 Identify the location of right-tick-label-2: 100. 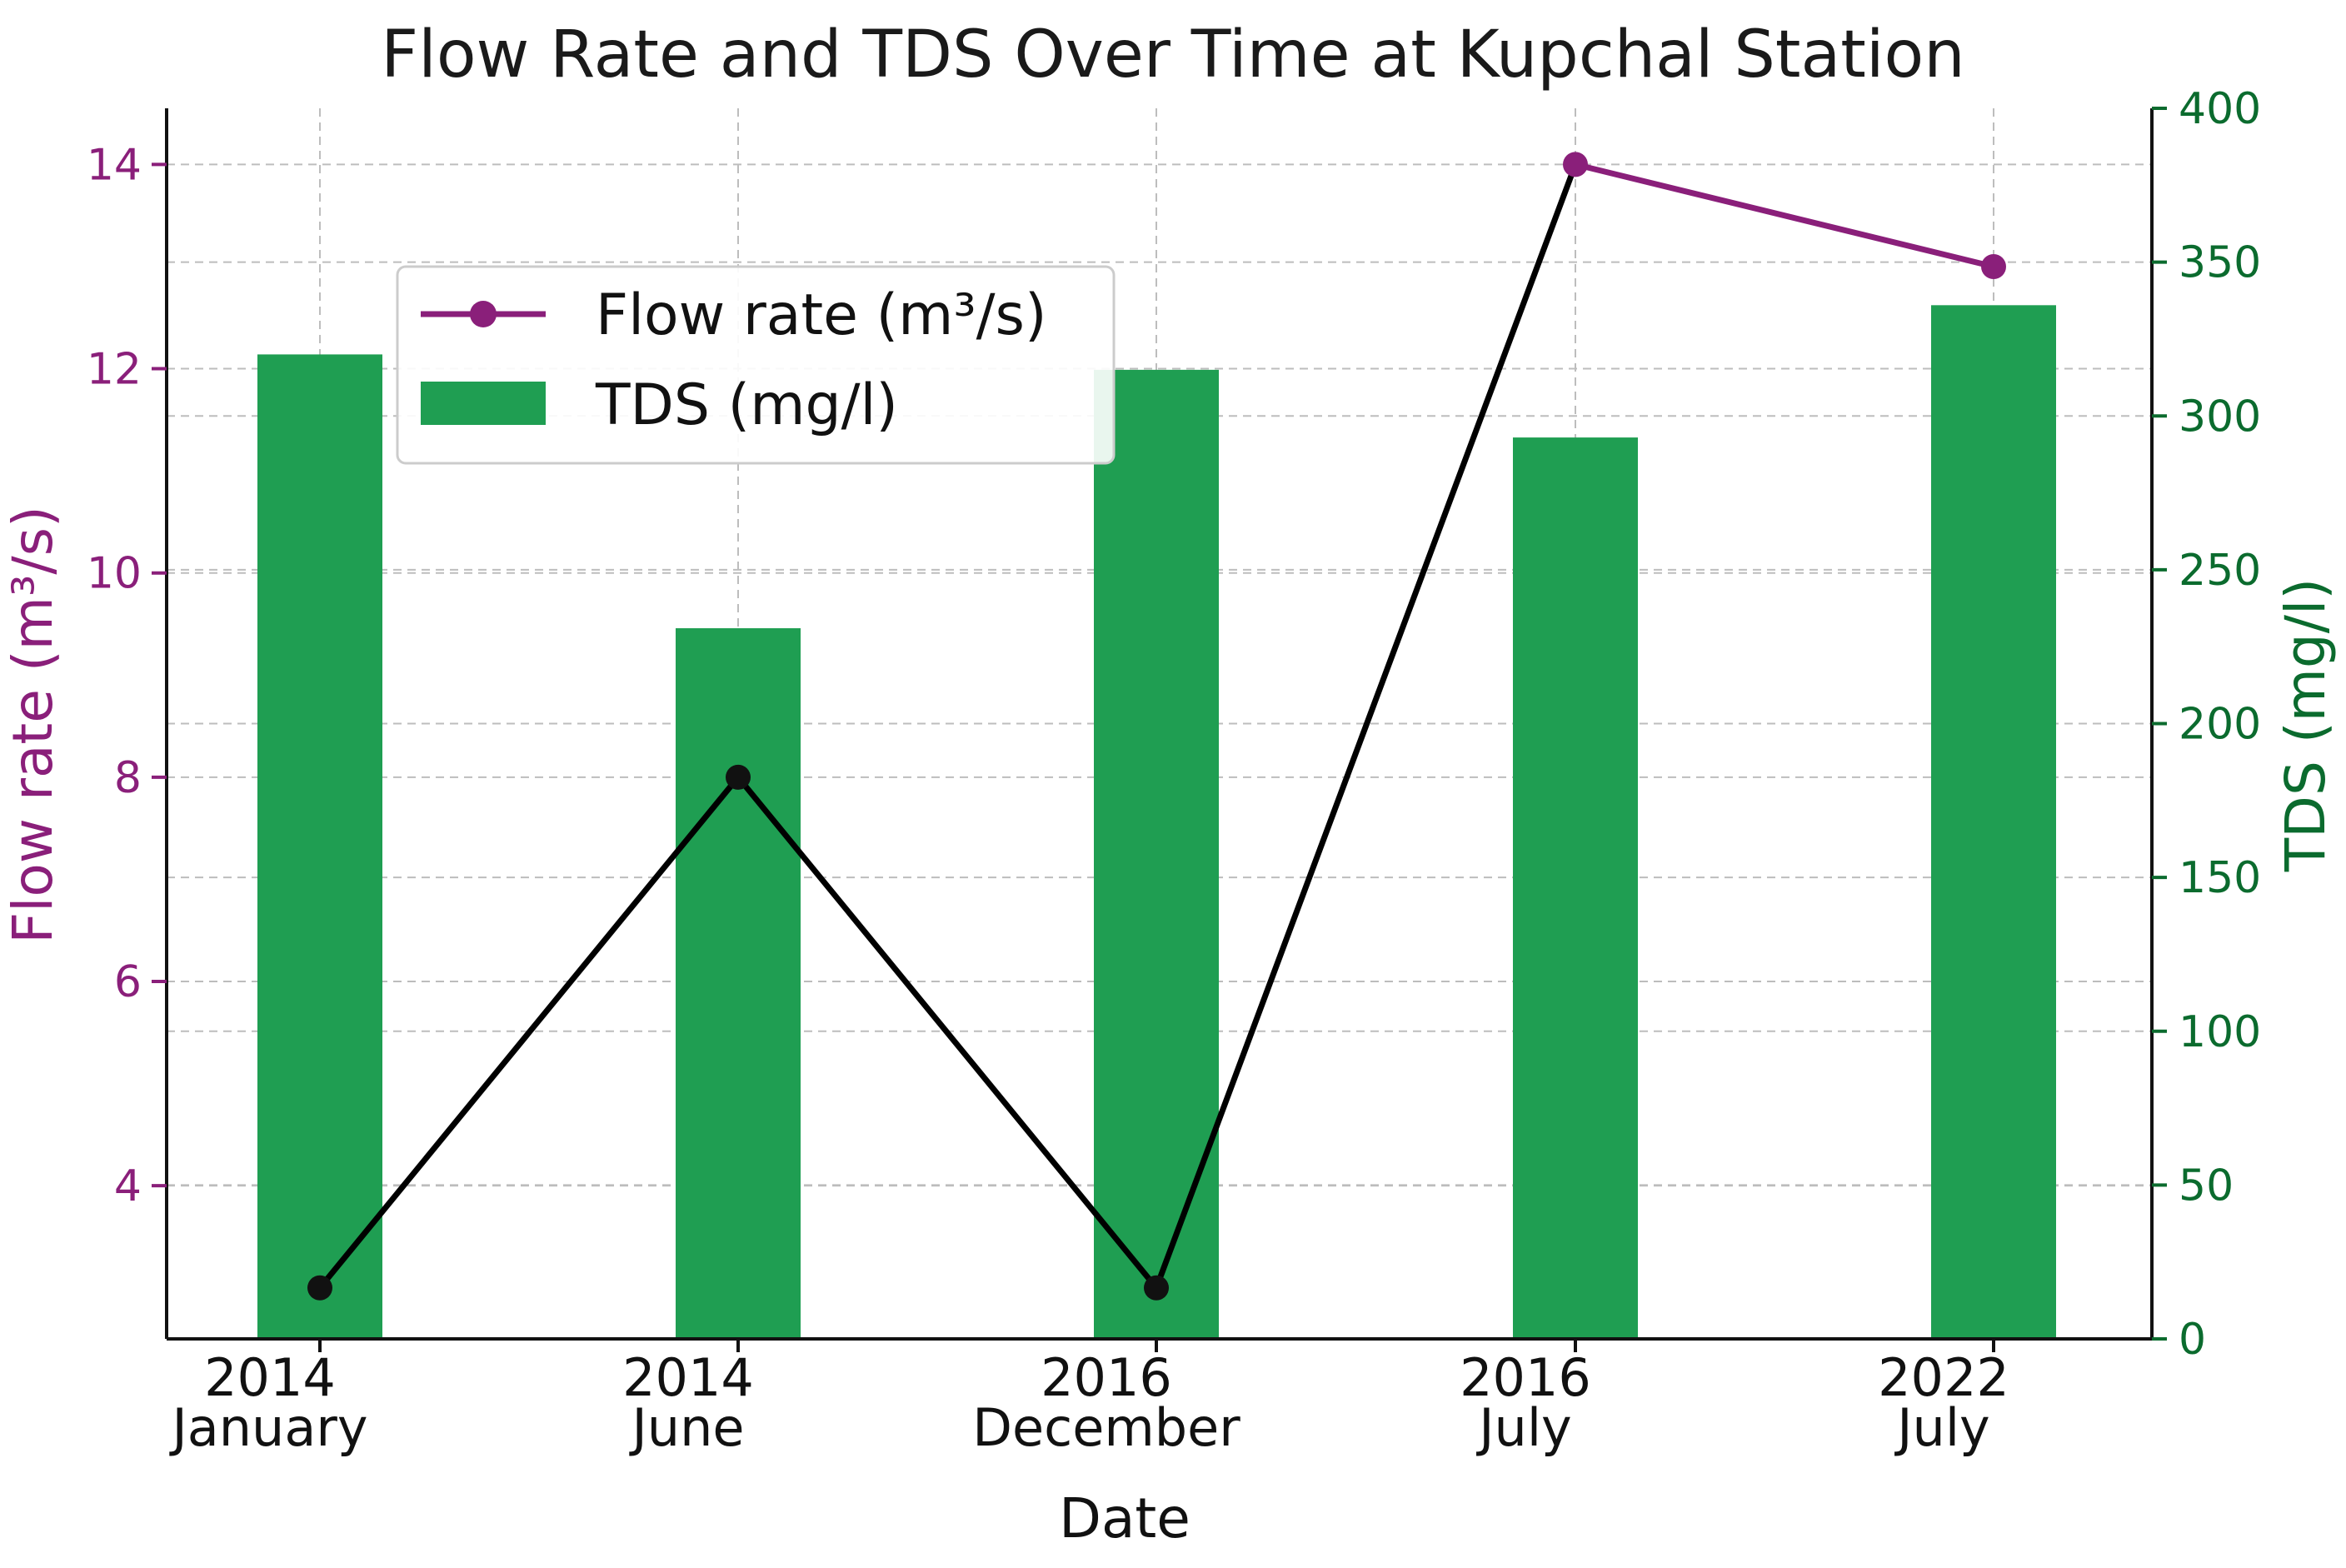
(2220, 1032).